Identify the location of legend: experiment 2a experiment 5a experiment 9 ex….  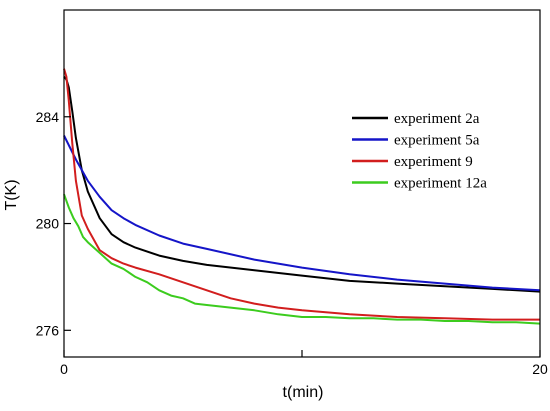
(419, 151).